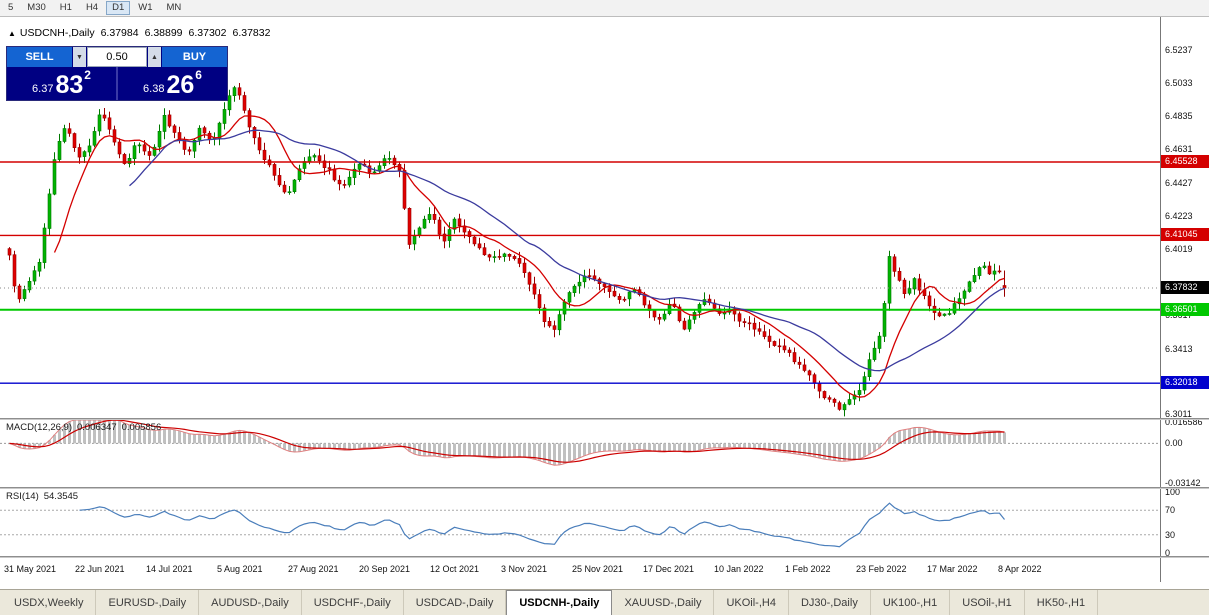  I want to click on sell-price-superscript: 2, so click(87, 75).